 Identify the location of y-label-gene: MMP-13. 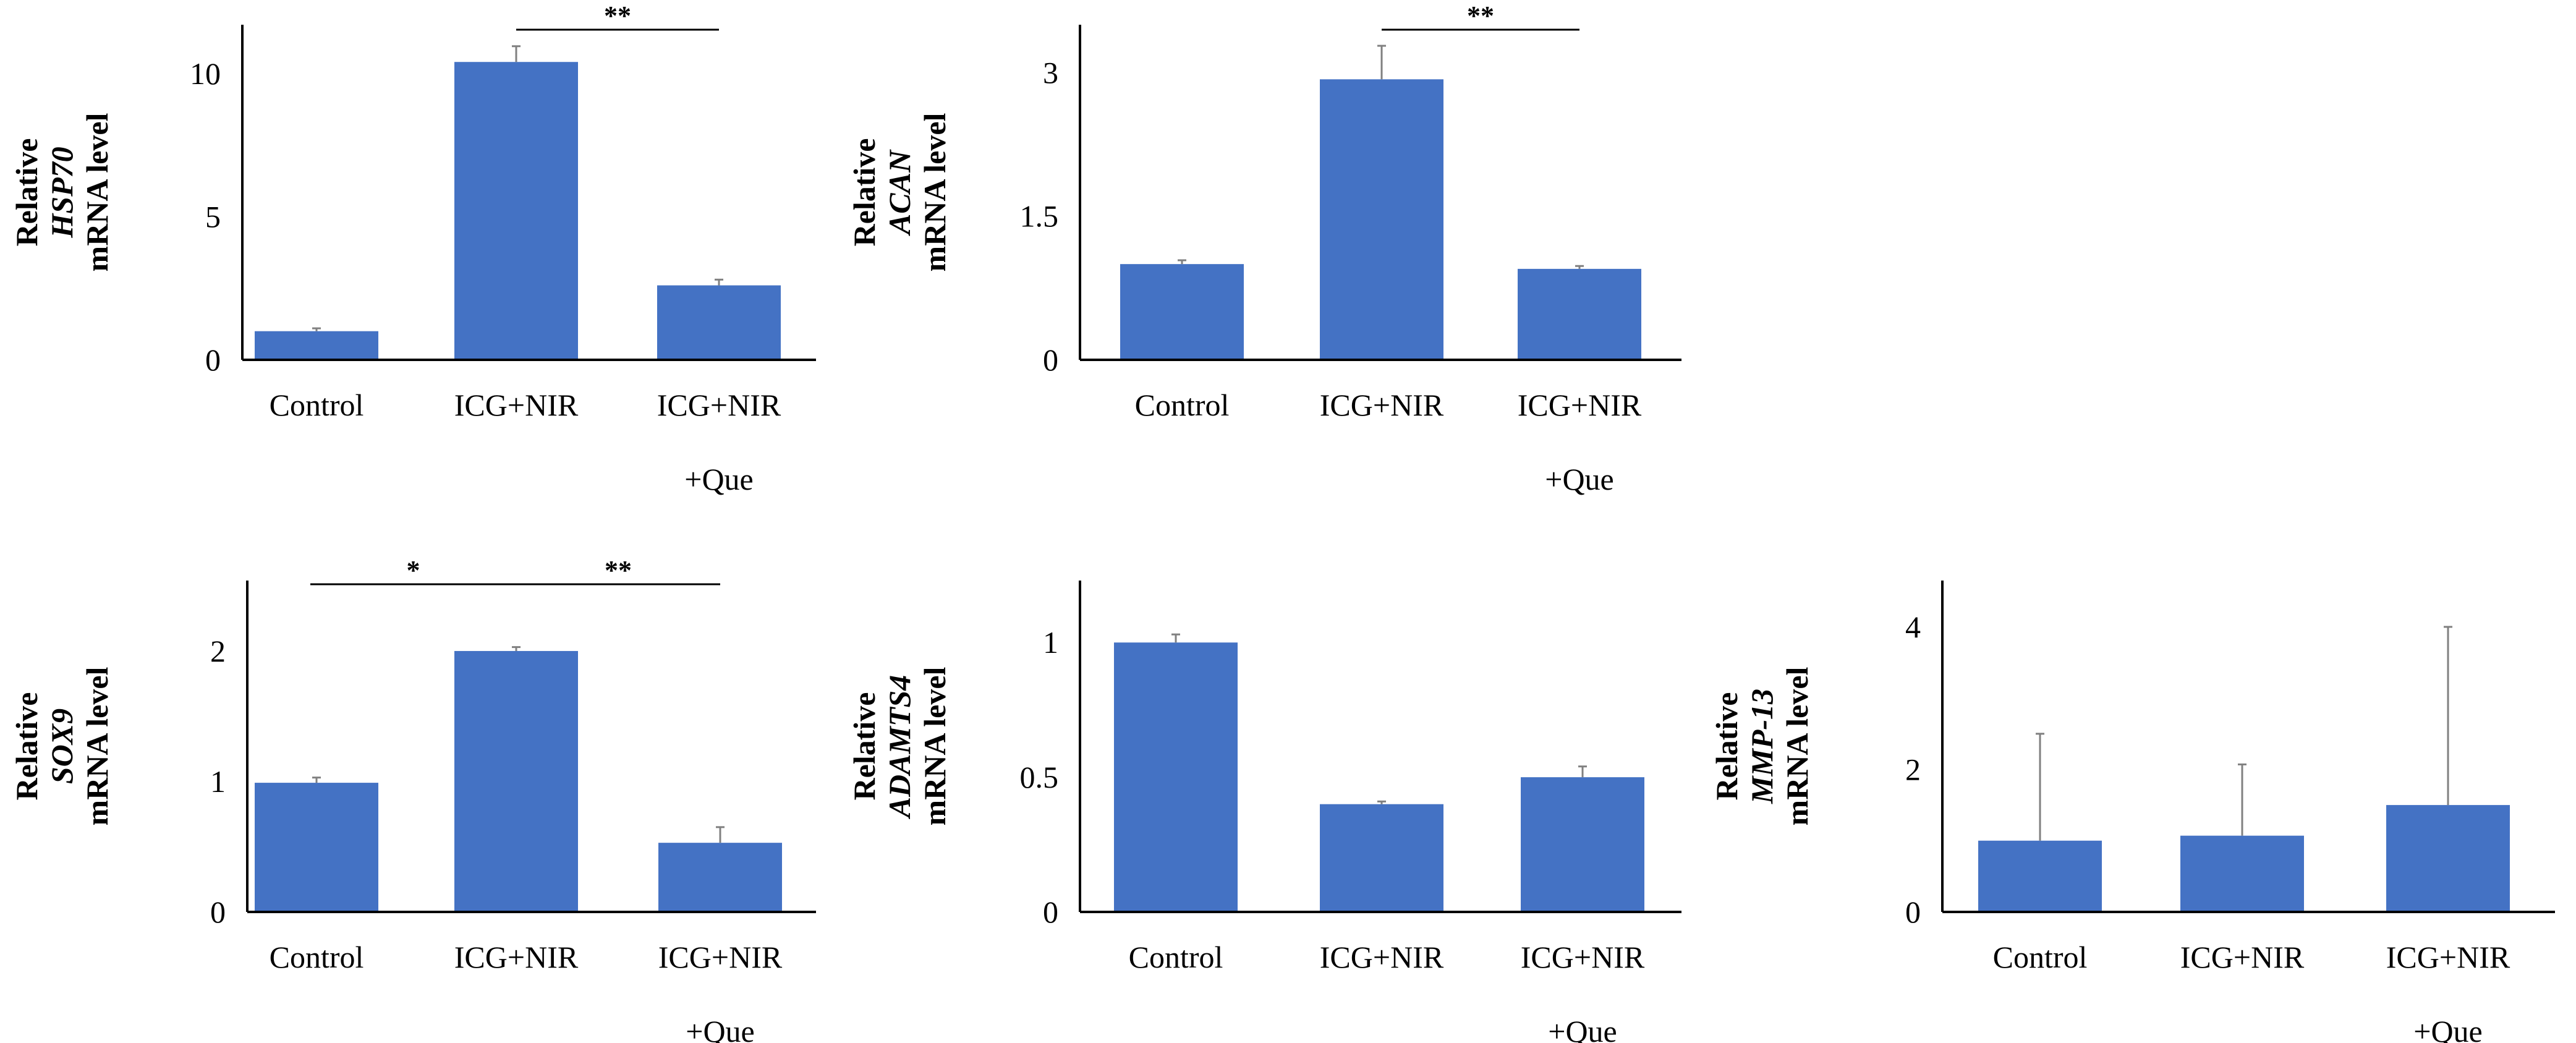
(1762, 746).